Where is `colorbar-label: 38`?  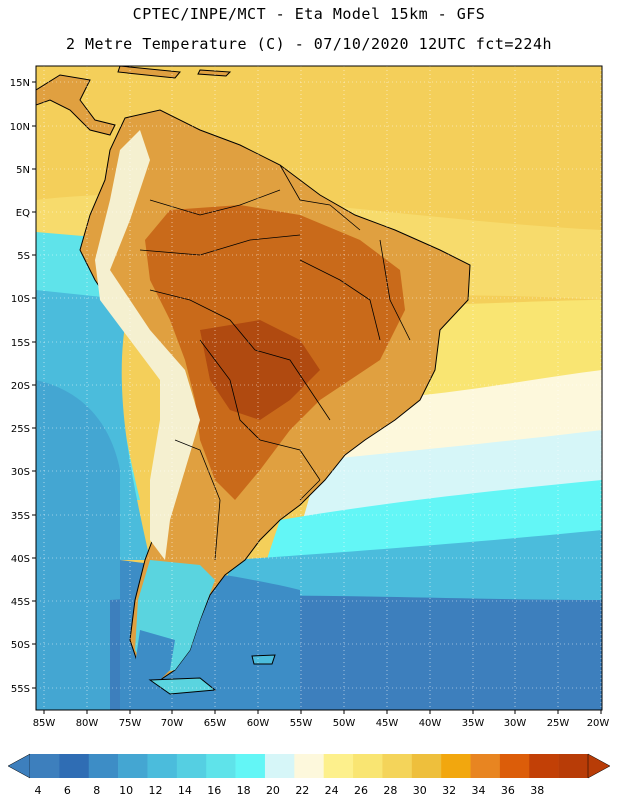 colorbar-label: 38 is located at coordinates (537, 790).